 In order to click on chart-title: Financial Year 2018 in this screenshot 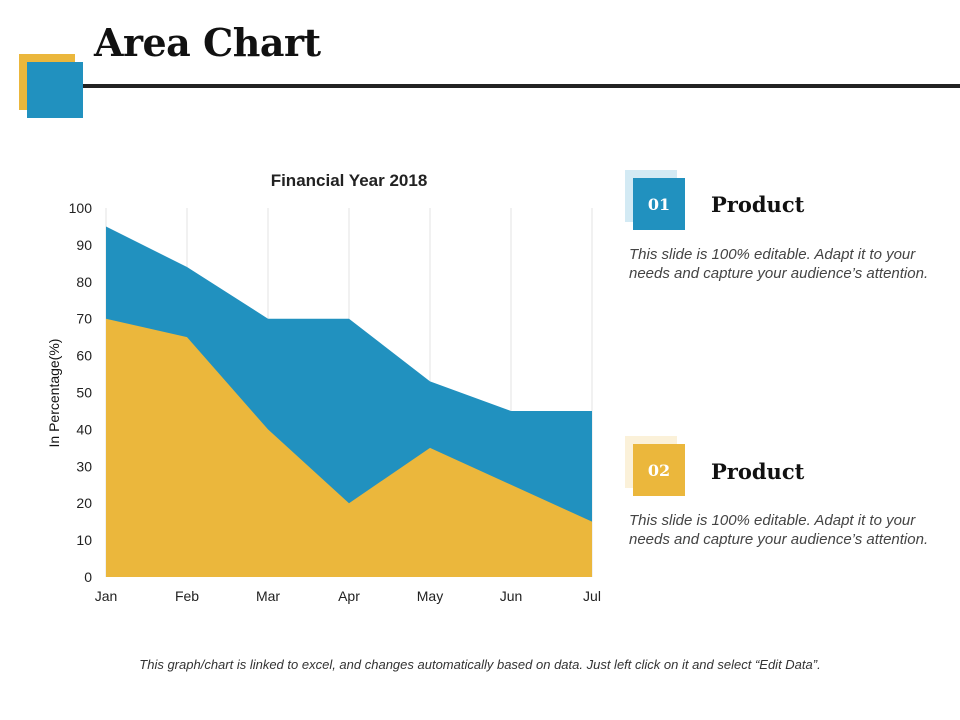, I will do `click(349, 180)`.